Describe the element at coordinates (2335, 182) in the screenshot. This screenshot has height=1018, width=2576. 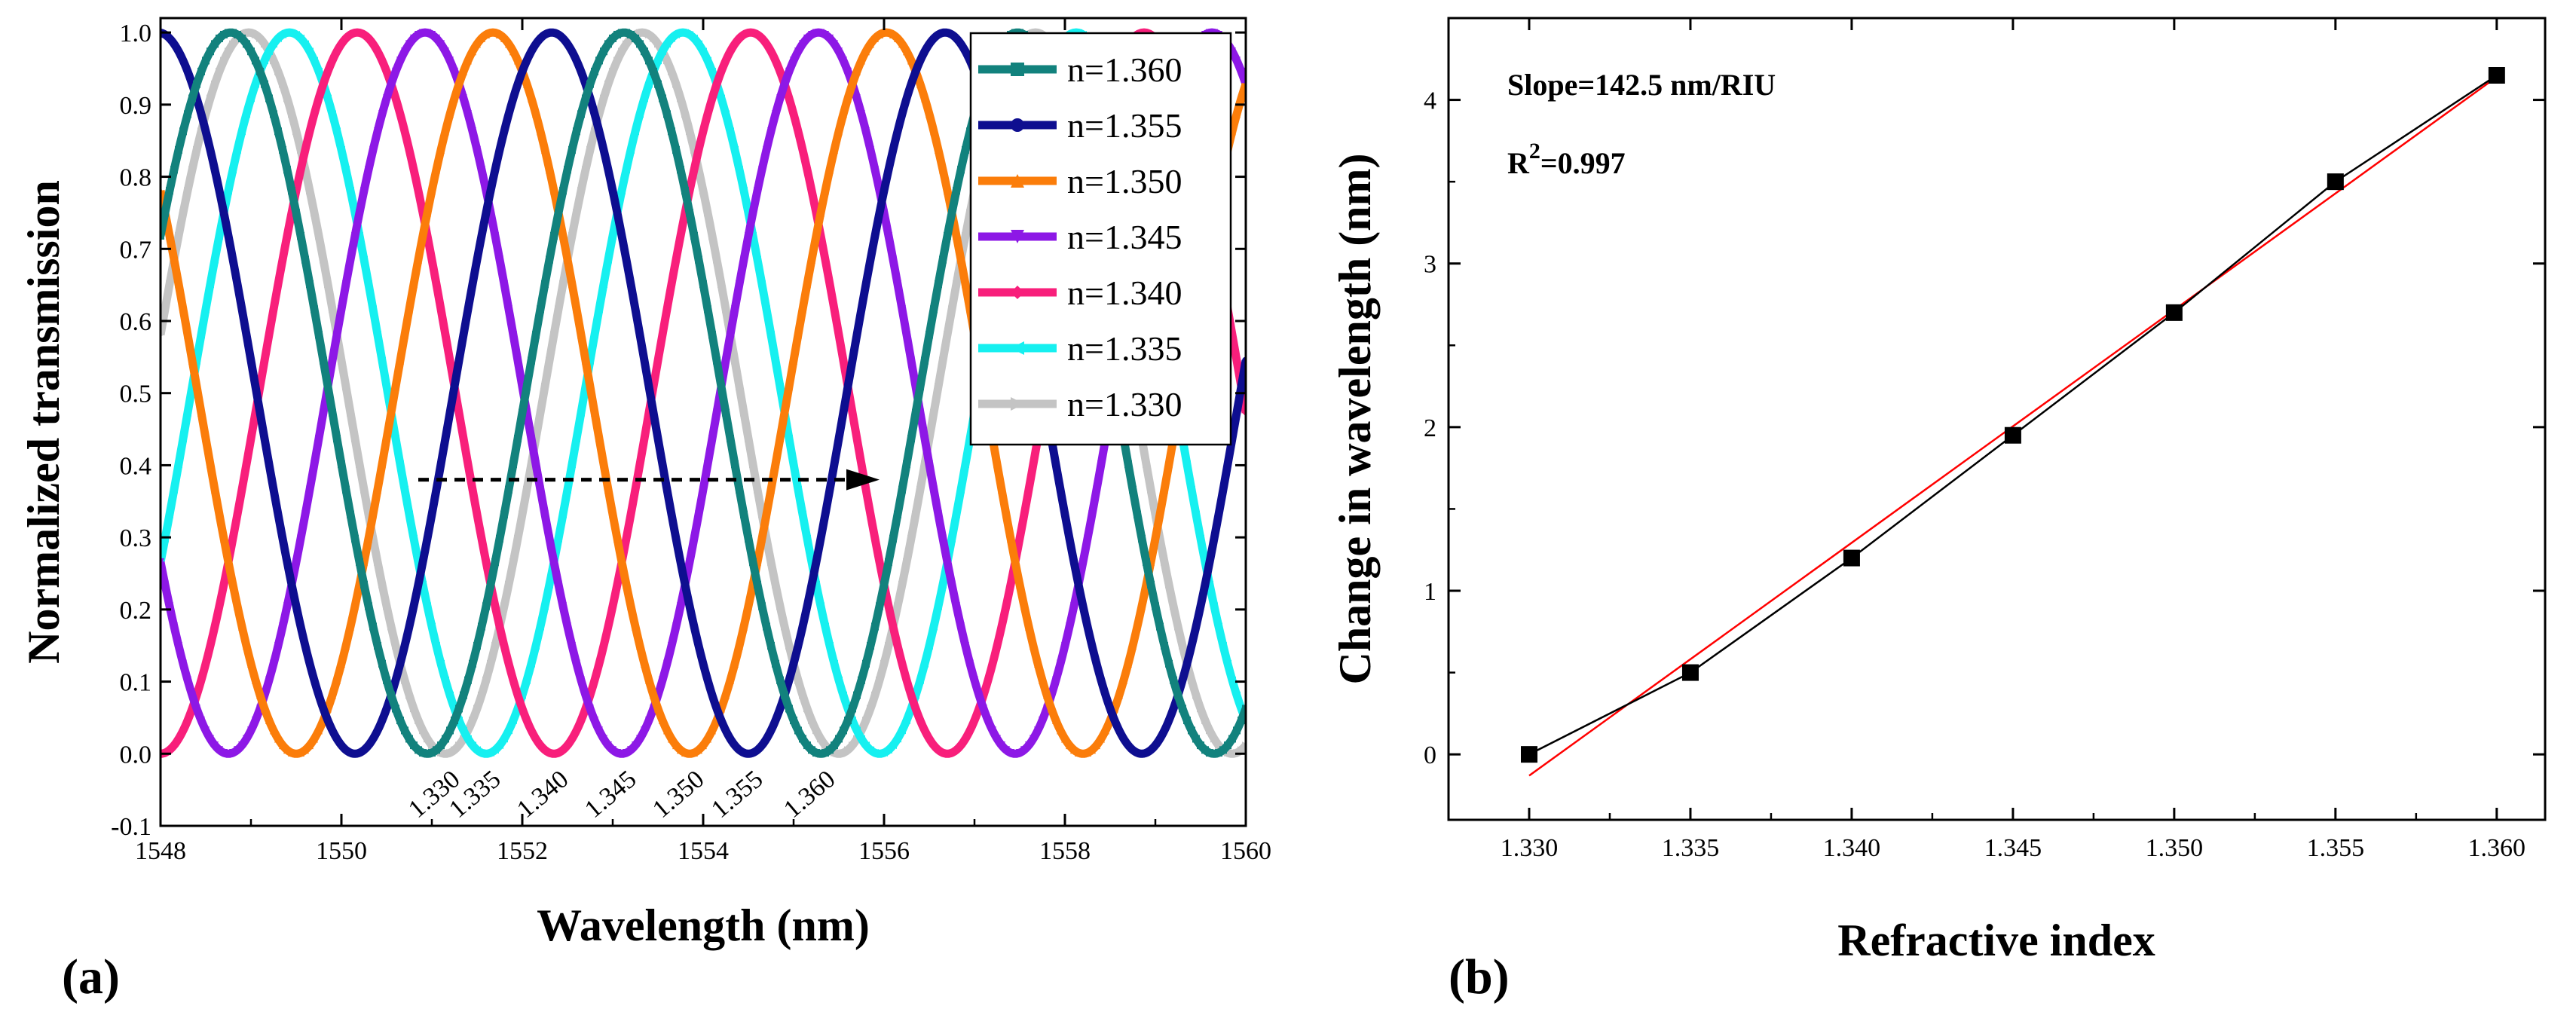
I see `data-point` at that location.